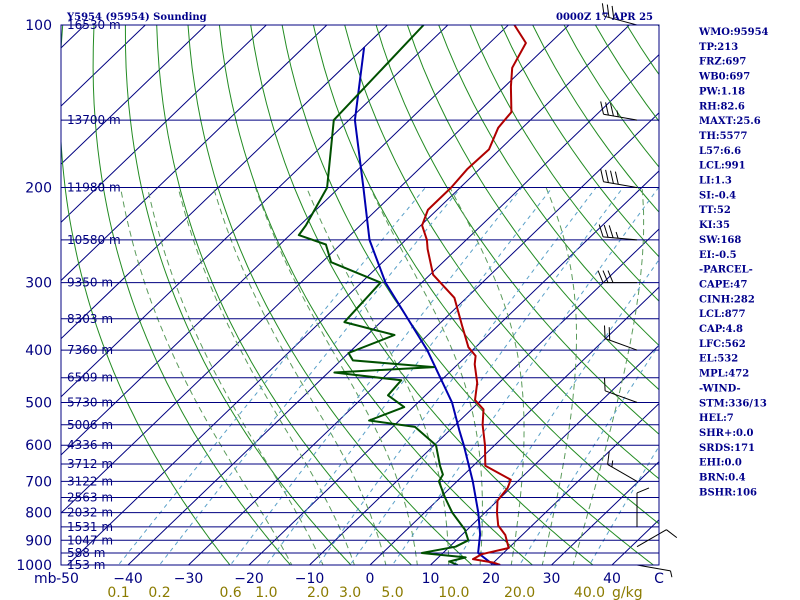 This screenshot has width=800, height=600. What do you see at coordinates (90, 425) in the screenshot?
I see `height-label: 5006 m` at bounding box center [90, 425].